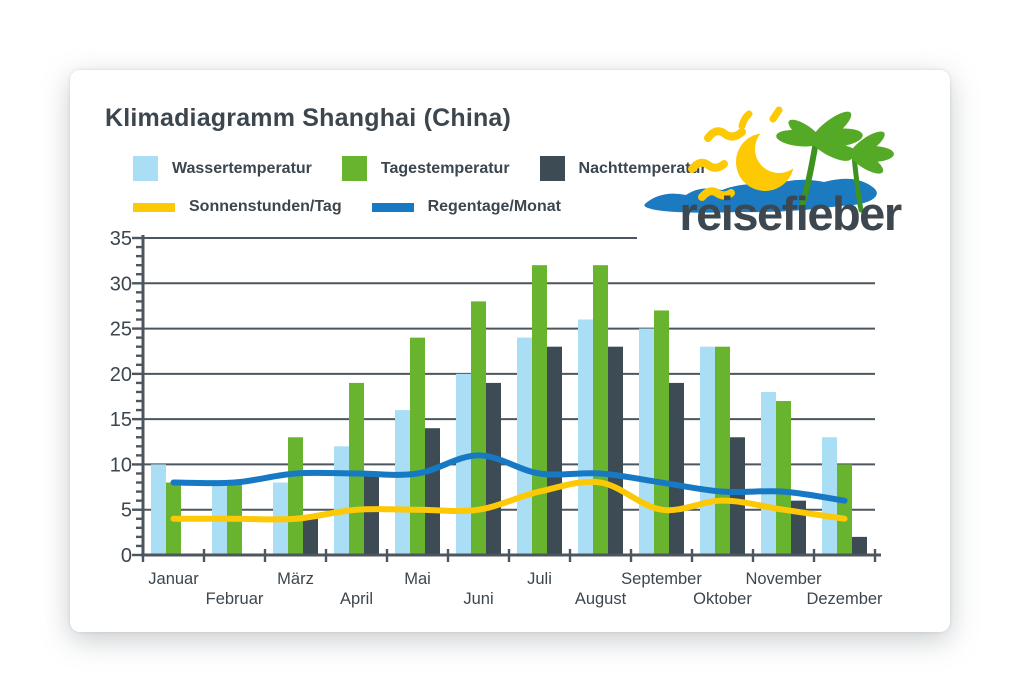  What do you see at coordinates (354, 168) in the screenshot?
I see `day-temperature-swatch` at bounding box center [354, 168].